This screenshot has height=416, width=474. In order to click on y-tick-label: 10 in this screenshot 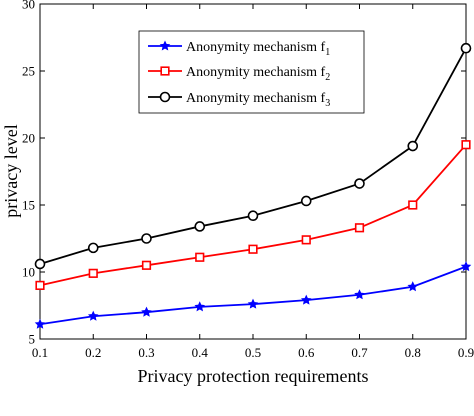, I will do `click(28, 272)`.